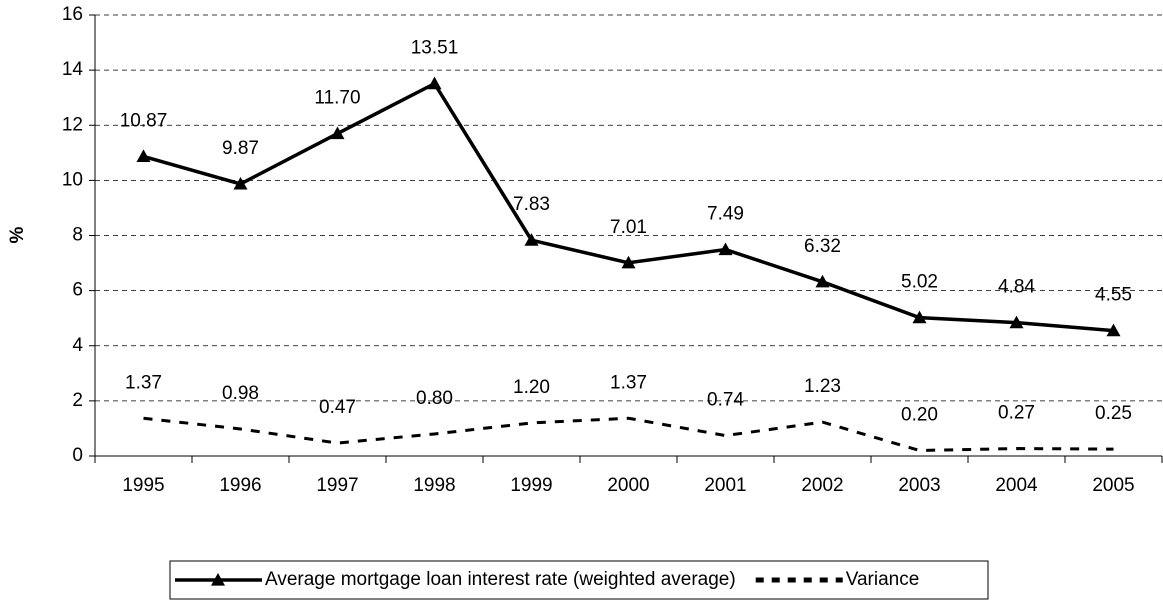 Image resolution: width=1163 pixels, height=614 pixels. Describe the element at coordinates (1113, 413) in the screenshot. I see `data-label: 0.25` at that location.